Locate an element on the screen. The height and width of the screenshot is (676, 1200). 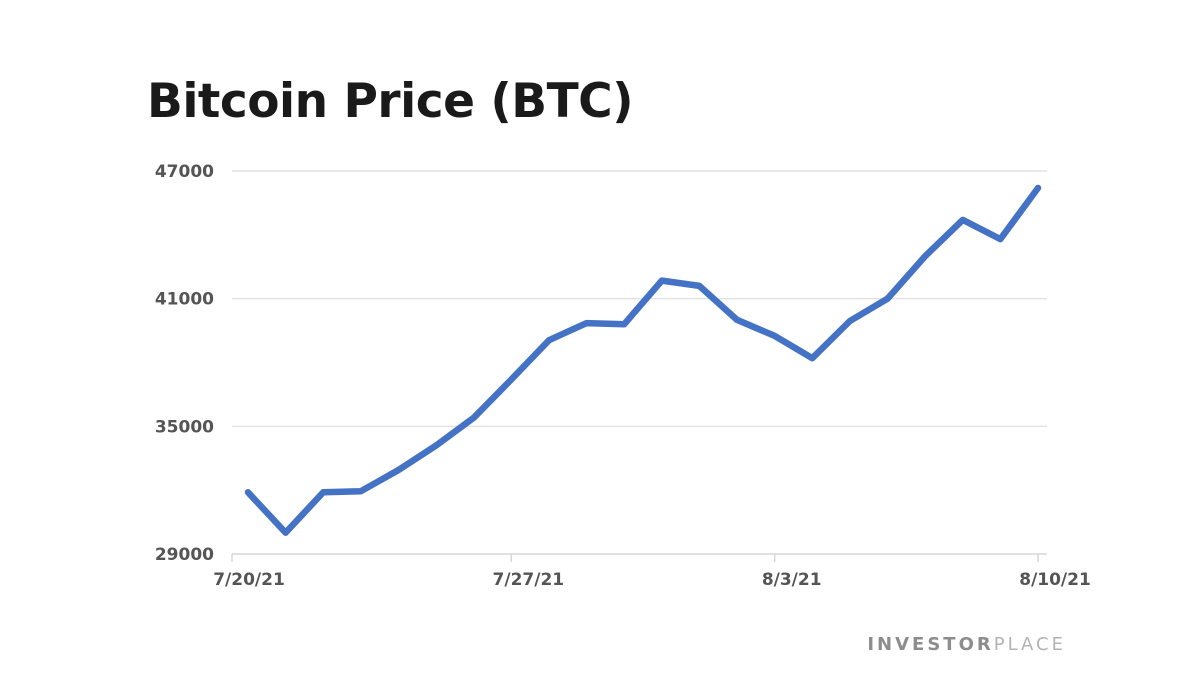
y-tick-label: 41000 is located at coordinates (184, 300).